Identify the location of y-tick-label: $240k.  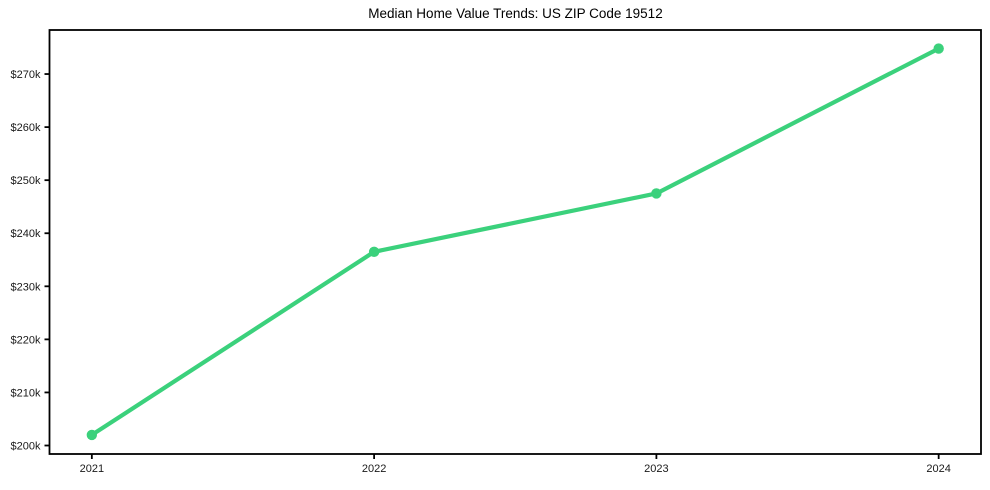
(26, 234).